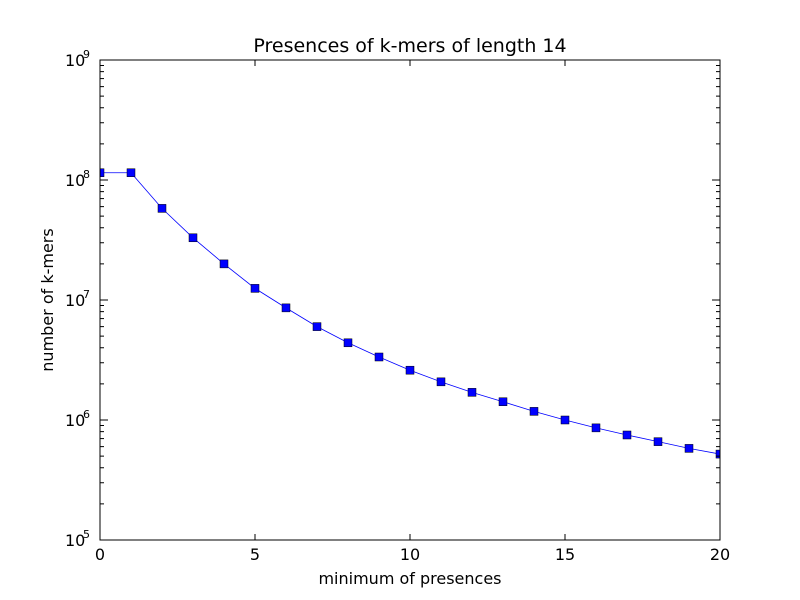  Describe the element at coordinates (409, 46) in the screenshot. I see `chart-title: Presences of k-mers of length 14` at that location.